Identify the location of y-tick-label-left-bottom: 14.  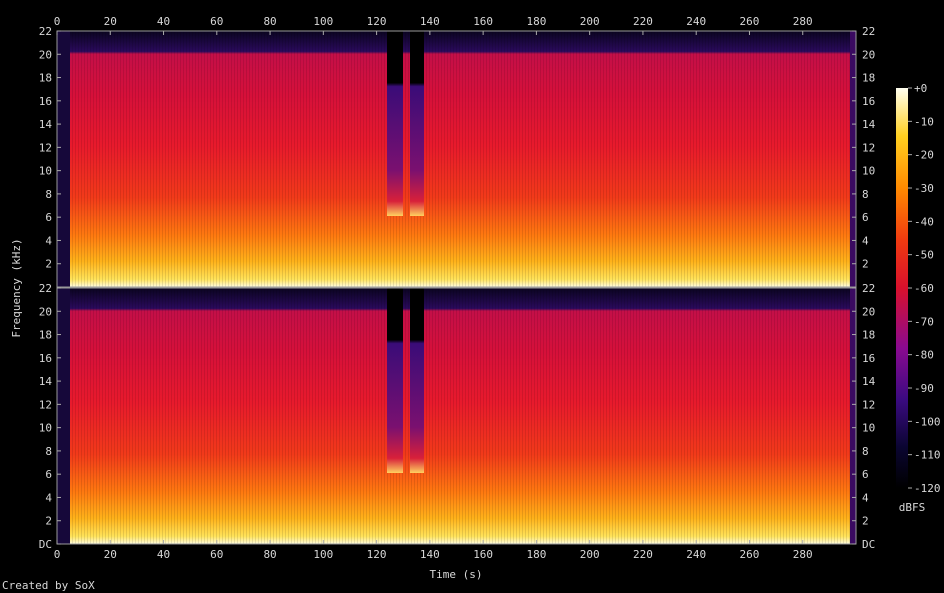
(46, 381).